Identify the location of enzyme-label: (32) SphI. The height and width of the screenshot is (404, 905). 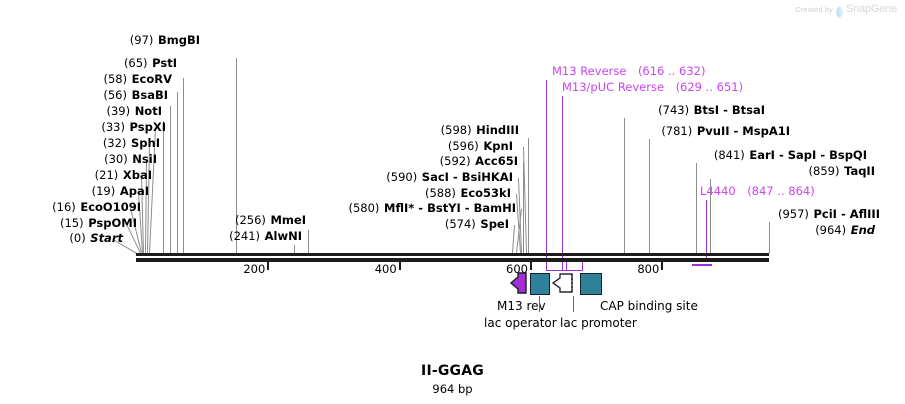
(131, 143).